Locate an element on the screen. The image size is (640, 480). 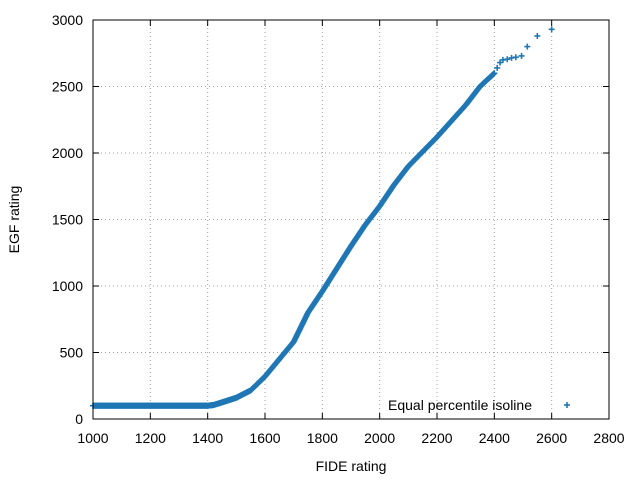
y-tick-label: 3000 is located at coordinates (67, 20).